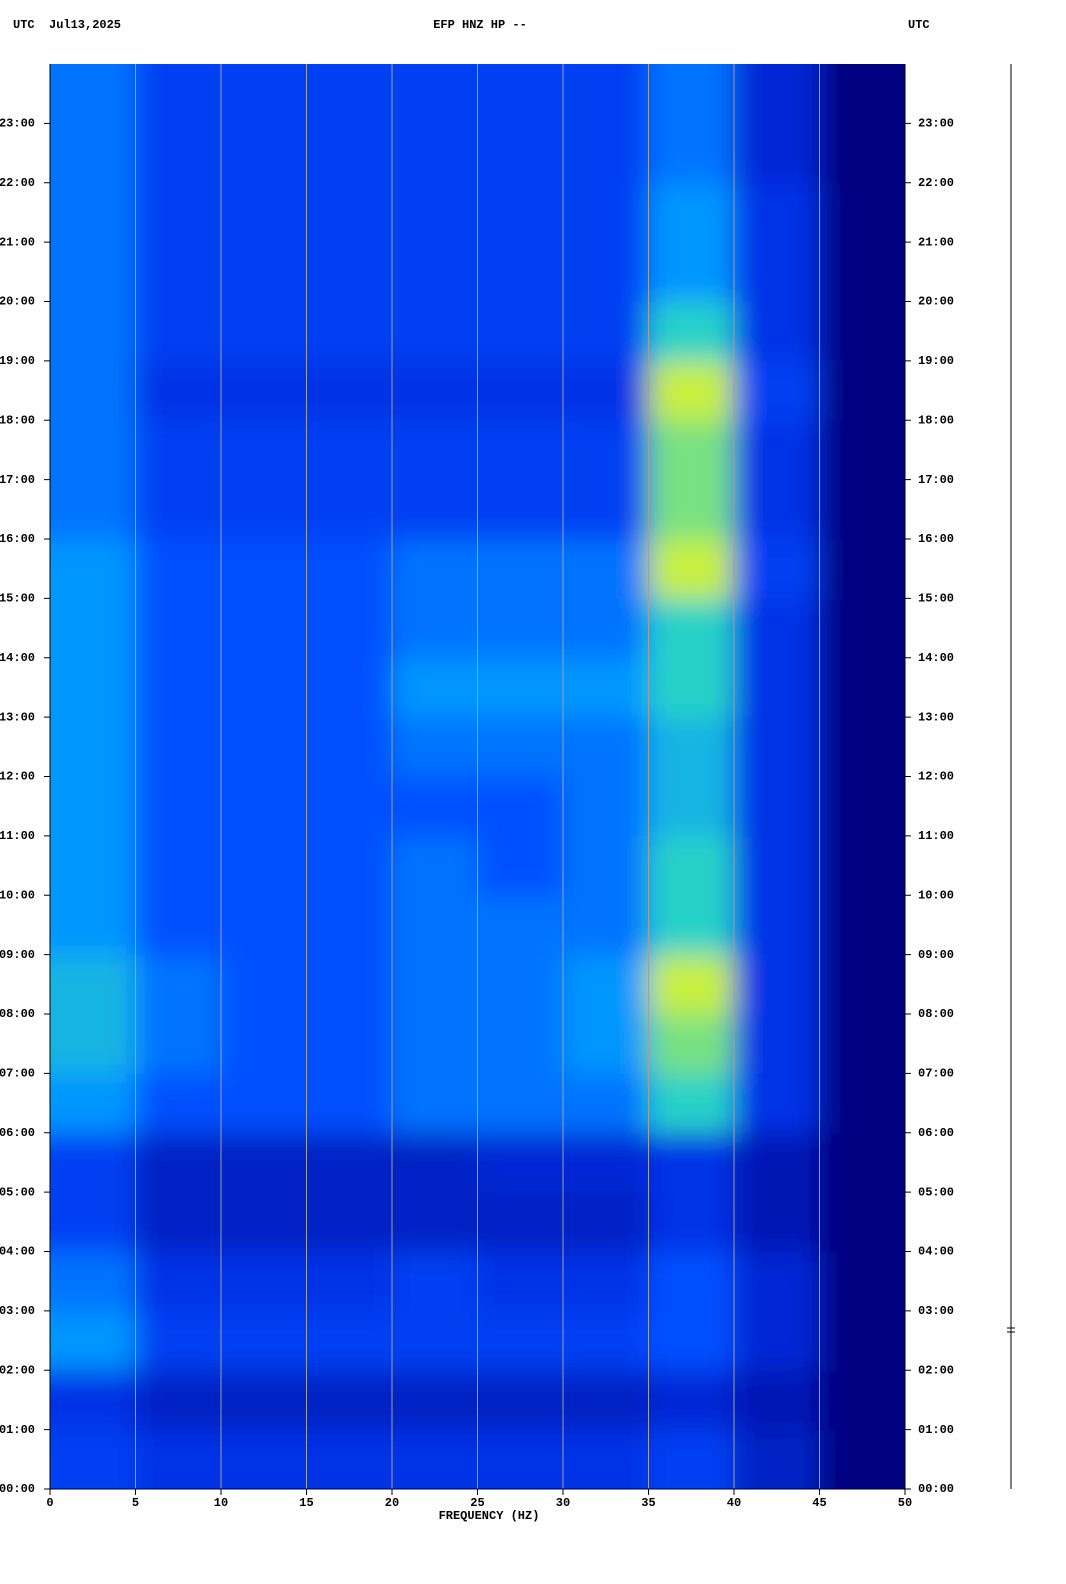 This screenshot has height=1584, width=1066. What do you see at coordinates (17, 183) in the screenshot?
I see `y-tick-label-left: 22:00` at bounding box center [17, 183].